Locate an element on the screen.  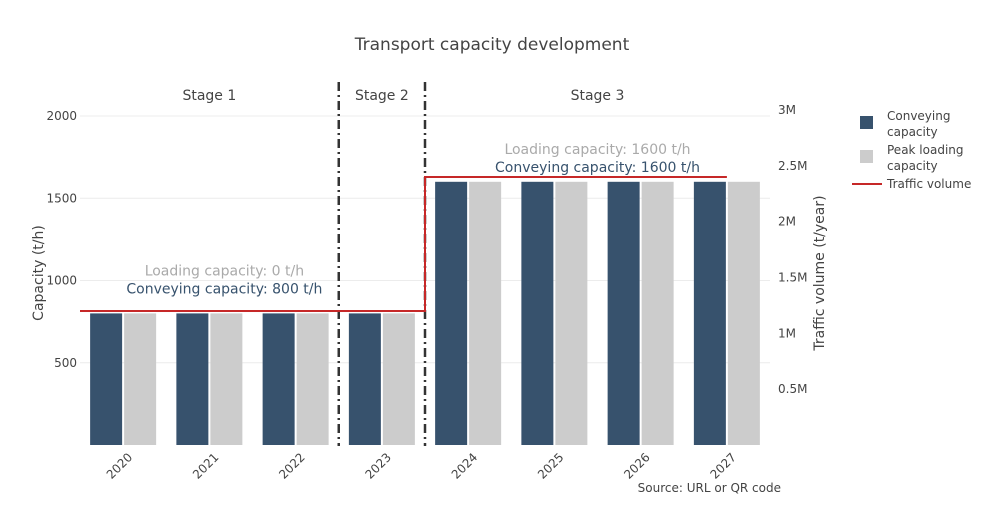
stage-dividers is located at coordinates (382, 264).